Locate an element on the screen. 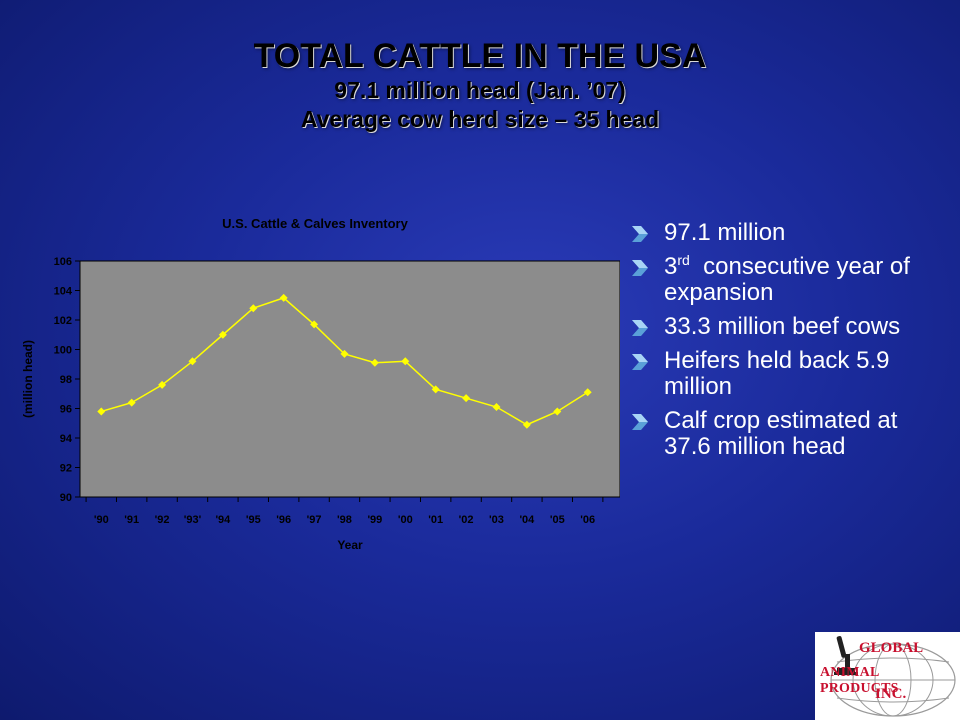 Image resolution: width=960 pixels, height=720 pixels. y-tick-label: 106 is located at coordinates (63, 262).